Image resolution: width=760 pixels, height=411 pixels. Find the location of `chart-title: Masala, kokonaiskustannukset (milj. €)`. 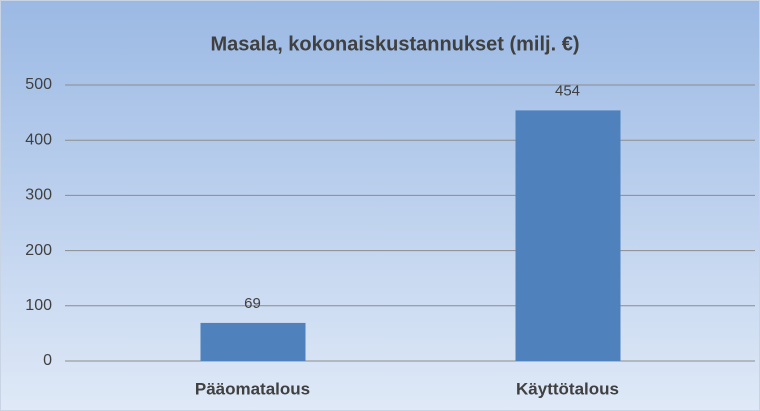

chart-title: Masala, kokonaiskustannukset (milj. €) is located at coordinates (394, 44).